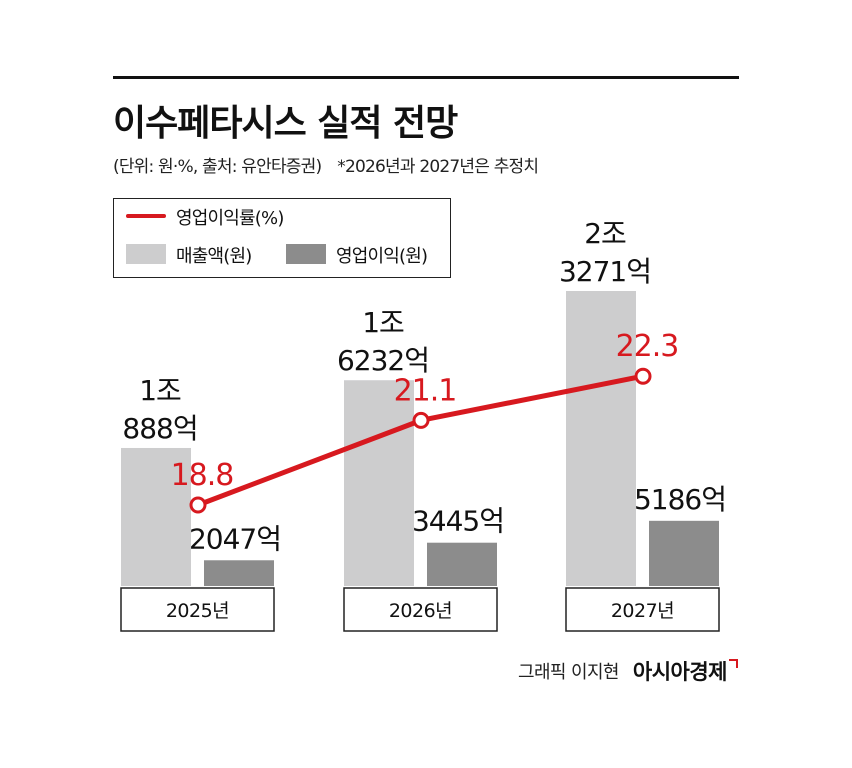  I want to click on revenue-value-label: 3271억, so click(605, 271).